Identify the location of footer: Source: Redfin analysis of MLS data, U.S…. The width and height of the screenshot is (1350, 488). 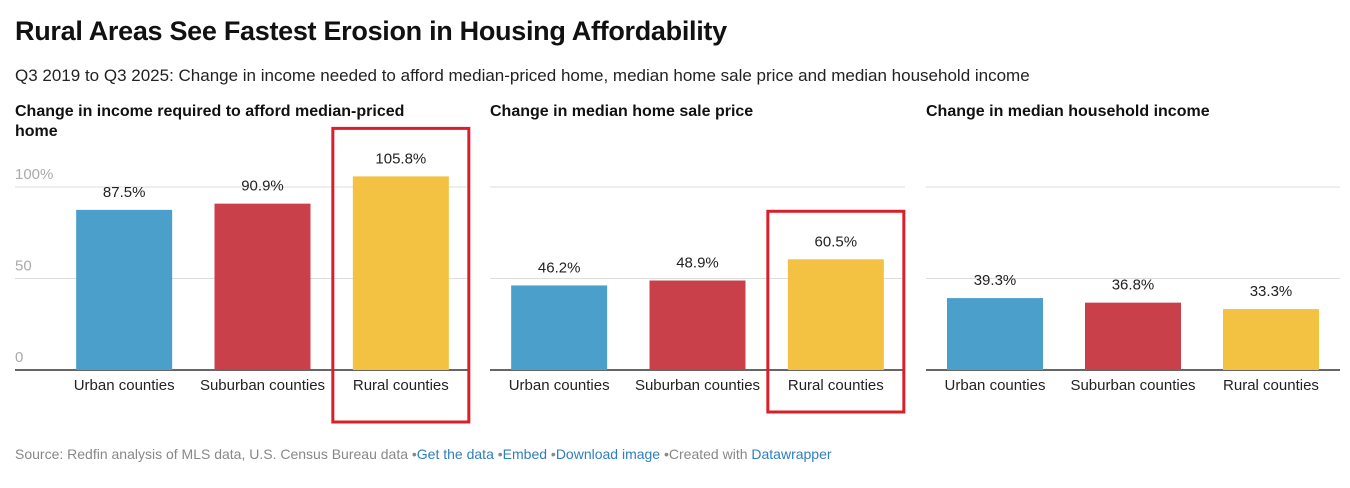
(423, 454).